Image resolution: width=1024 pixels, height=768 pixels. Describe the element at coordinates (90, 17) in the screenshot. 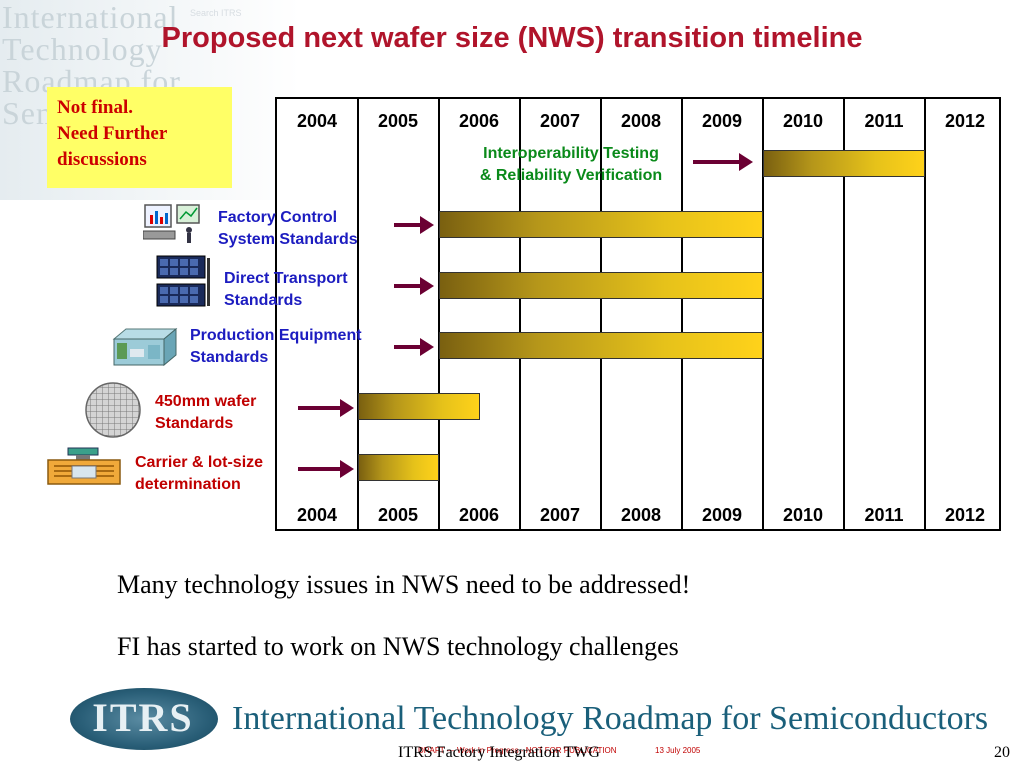

I see `watermark-line-1: International` at that location.